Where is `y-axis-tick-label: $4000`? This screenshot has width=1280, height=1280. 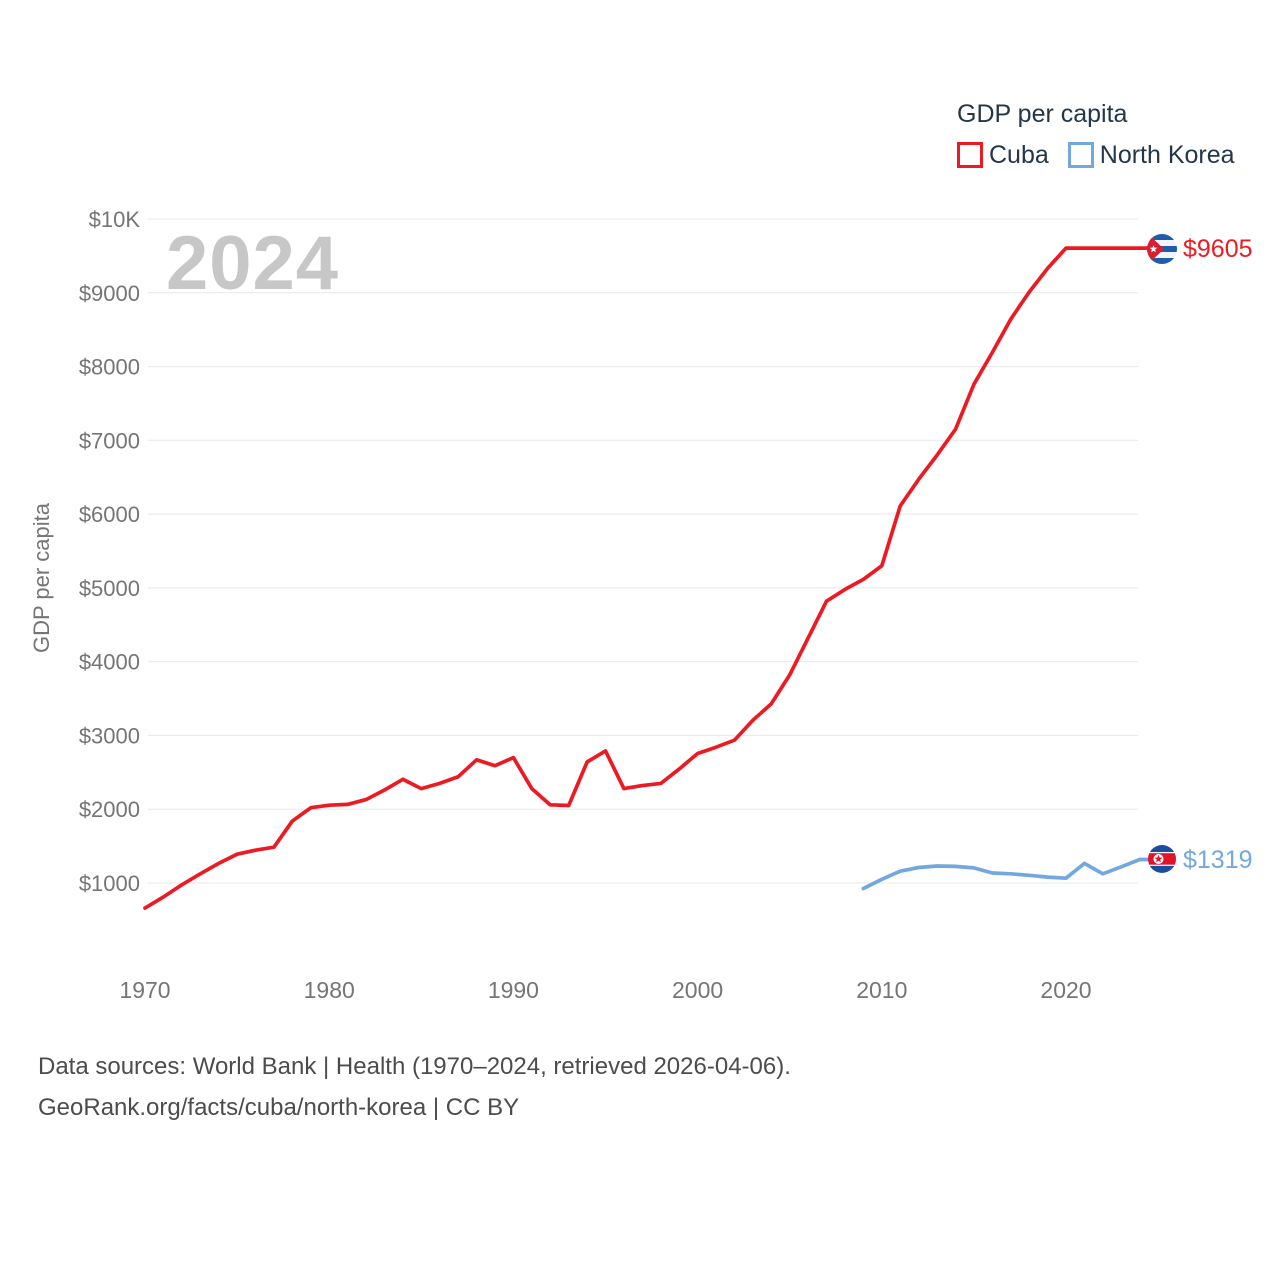 y-axis-tick-label: $4000 is located at coordinates (109, 662).